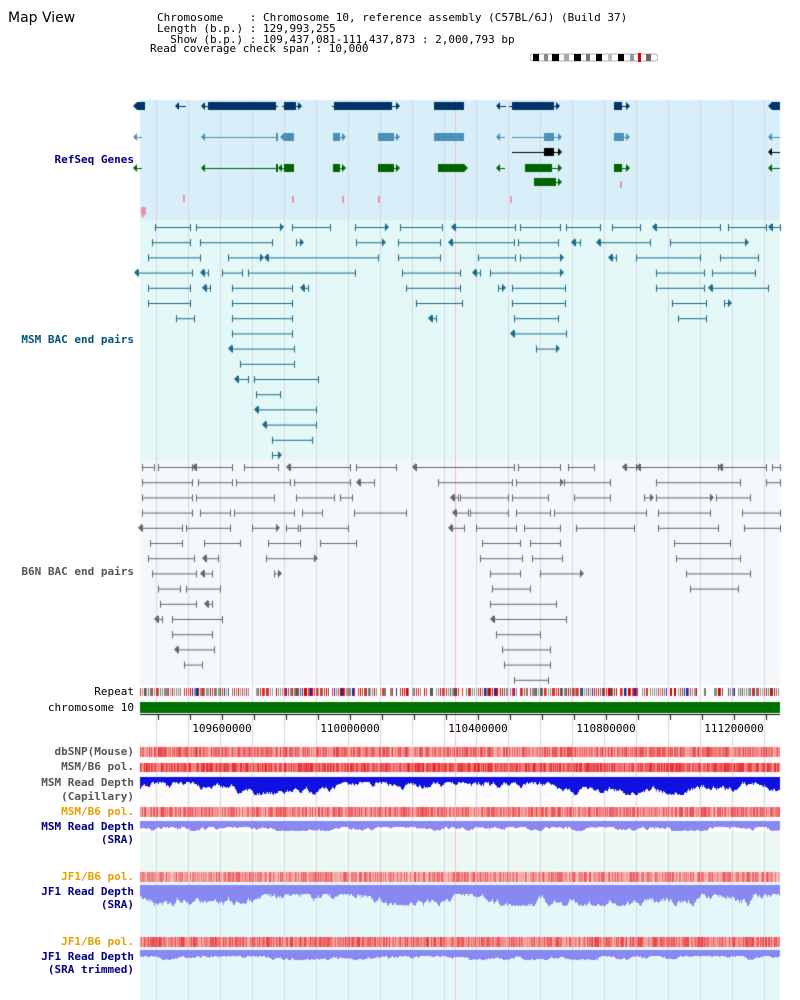 This screenshot has width=800, height=1000. I want to click on length-info-line: Length (b.p.) : 129,993,255, so click(246, 28).